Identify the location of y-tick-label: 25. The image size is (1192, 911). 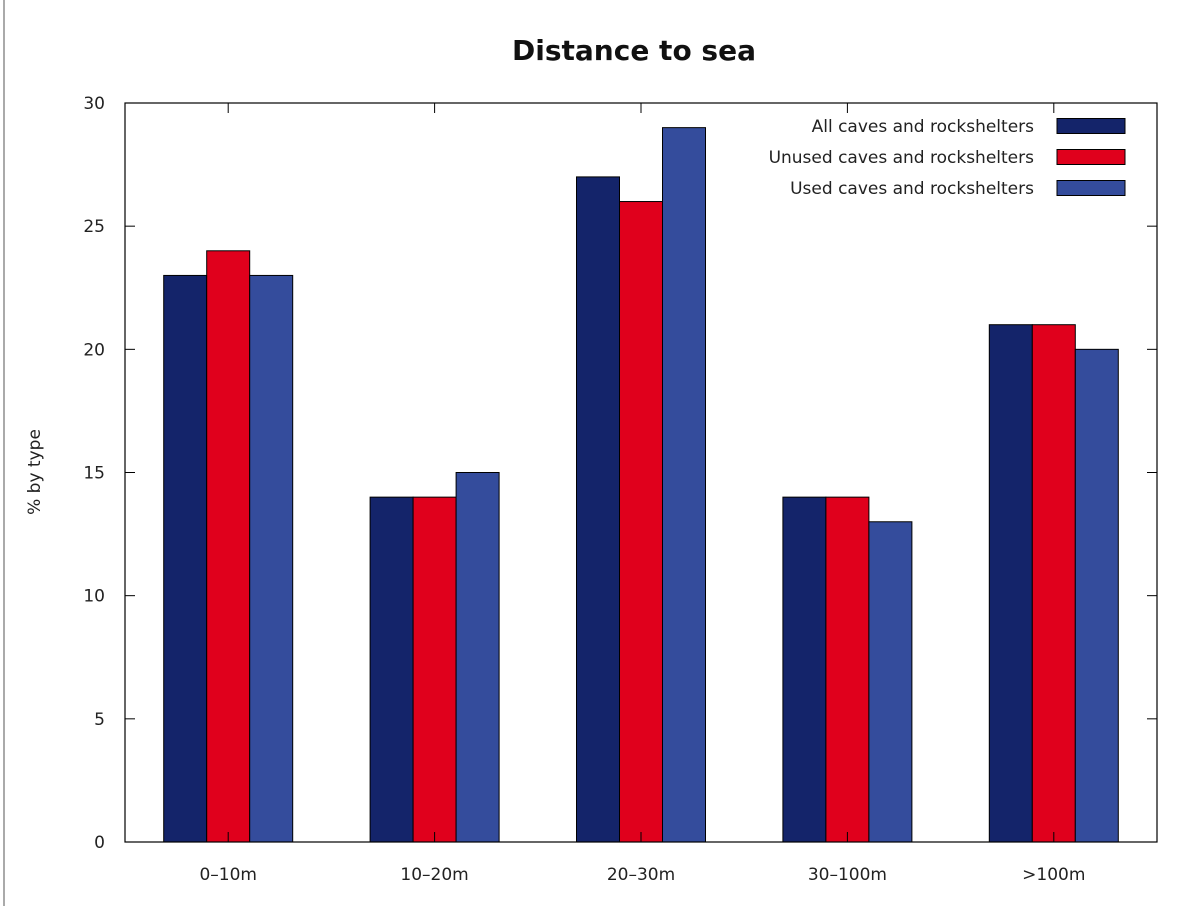
(94, 227).